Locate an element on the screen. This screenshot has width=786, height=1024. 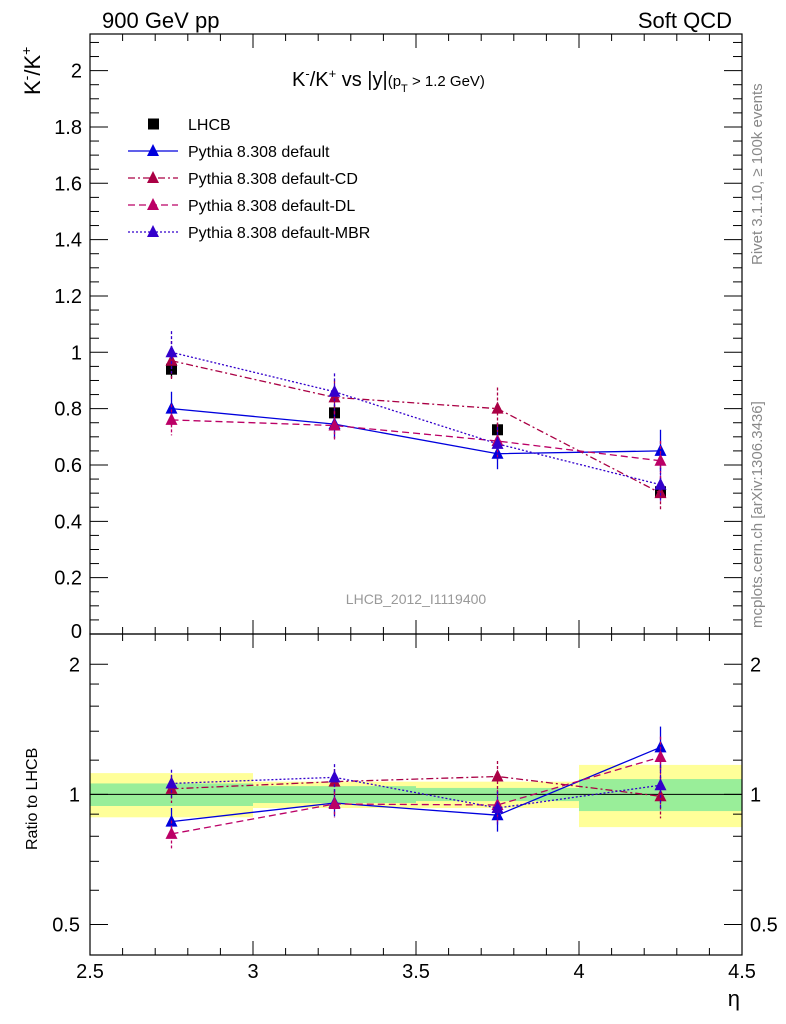
legend-entry: LHCB is located at coordinates (189, 125).